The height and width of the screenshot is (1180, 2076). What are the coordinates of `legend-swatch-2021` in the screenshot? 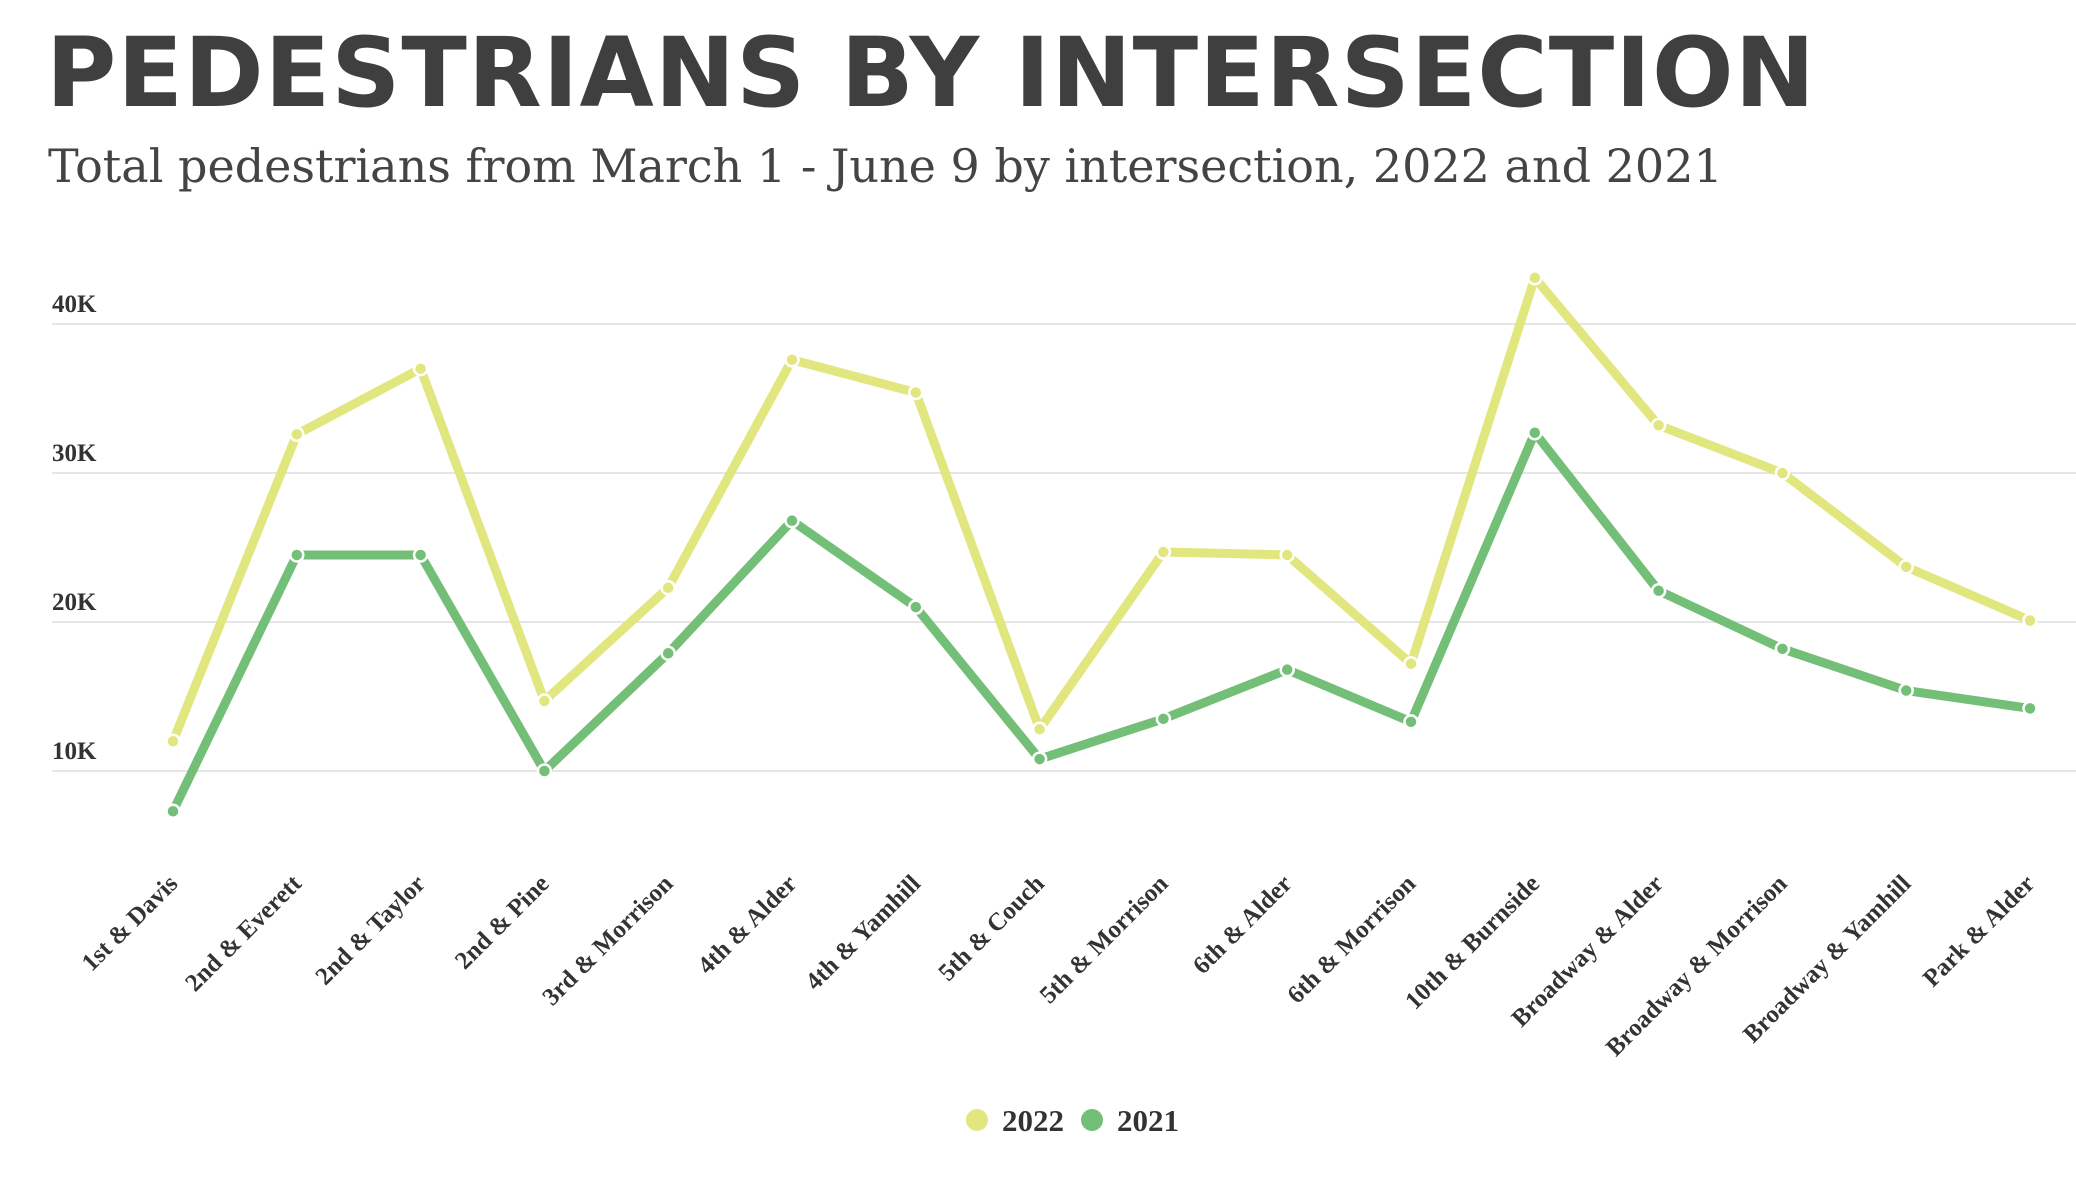 It's located at (1092, 1120).